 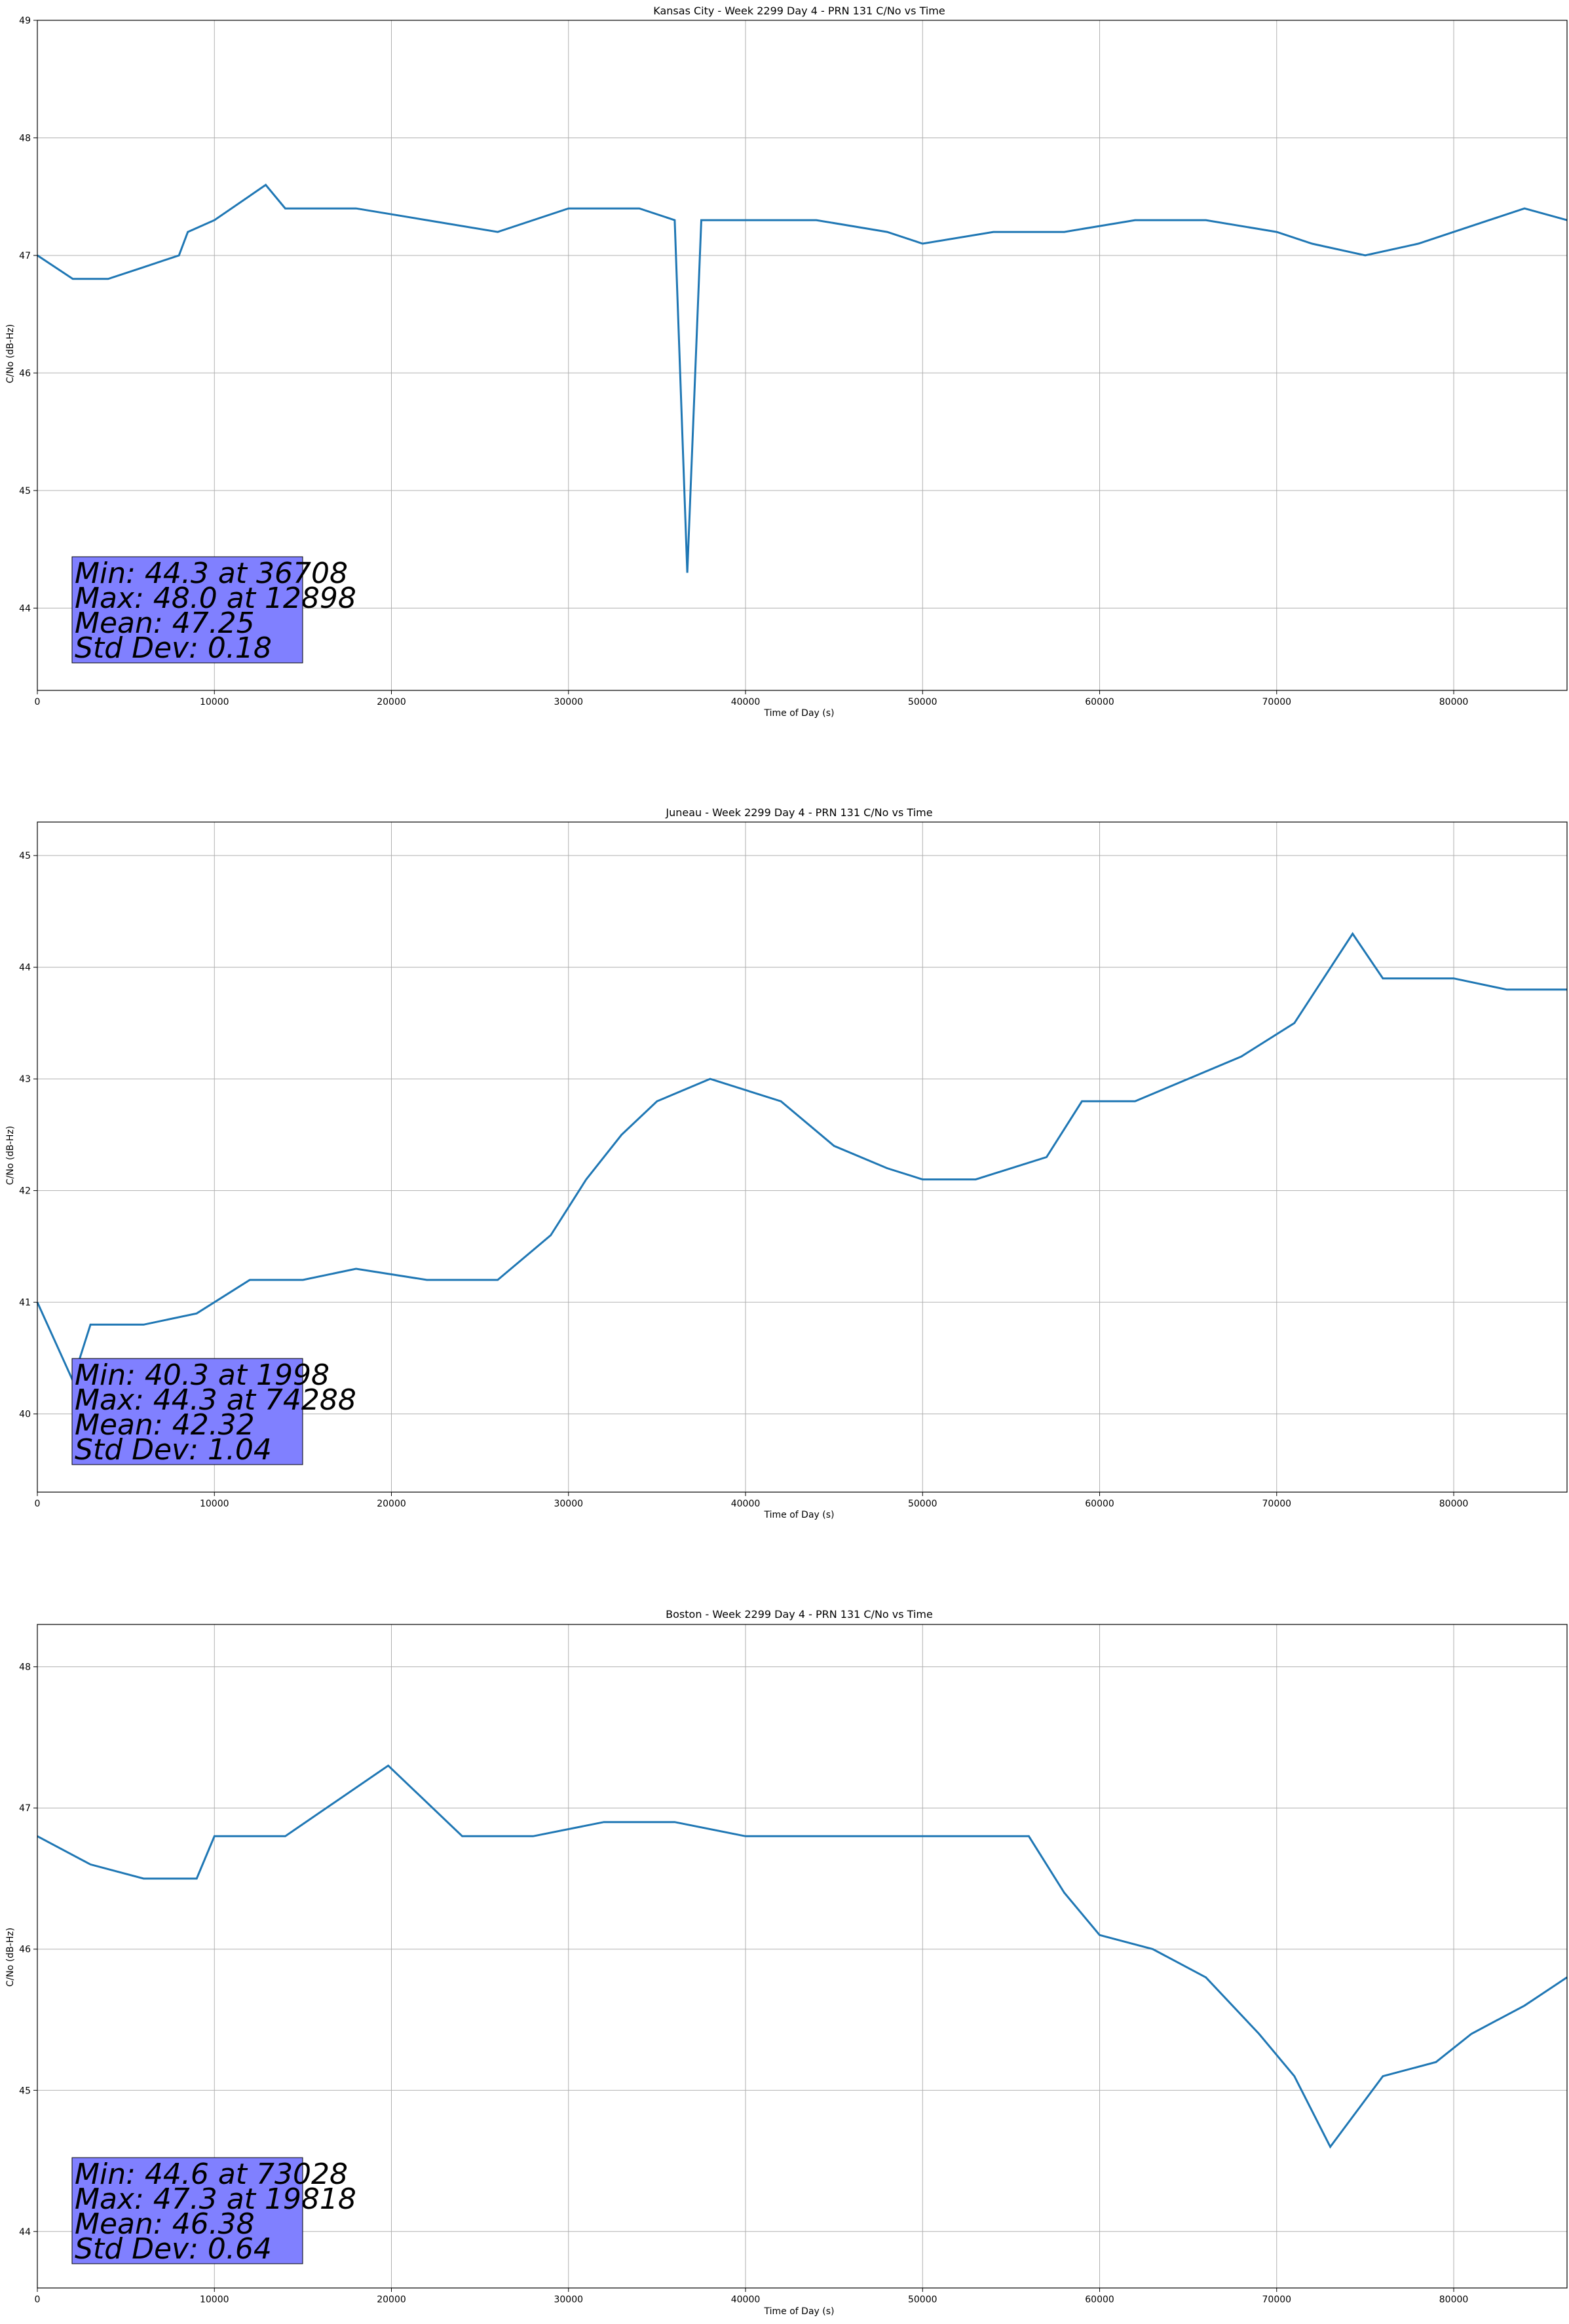 What do you see at coordinates (211, 573) in the screenshot?
I see `stats-min: Min: 44.3 at 36708` at bounding box center [211, 573].